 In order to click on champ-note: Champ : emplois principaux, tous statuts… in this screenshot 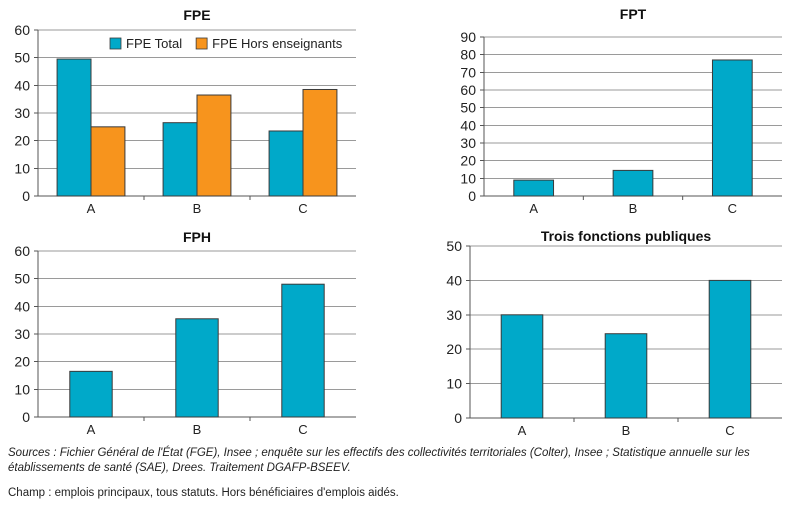, I will do `click(203, 493)`.